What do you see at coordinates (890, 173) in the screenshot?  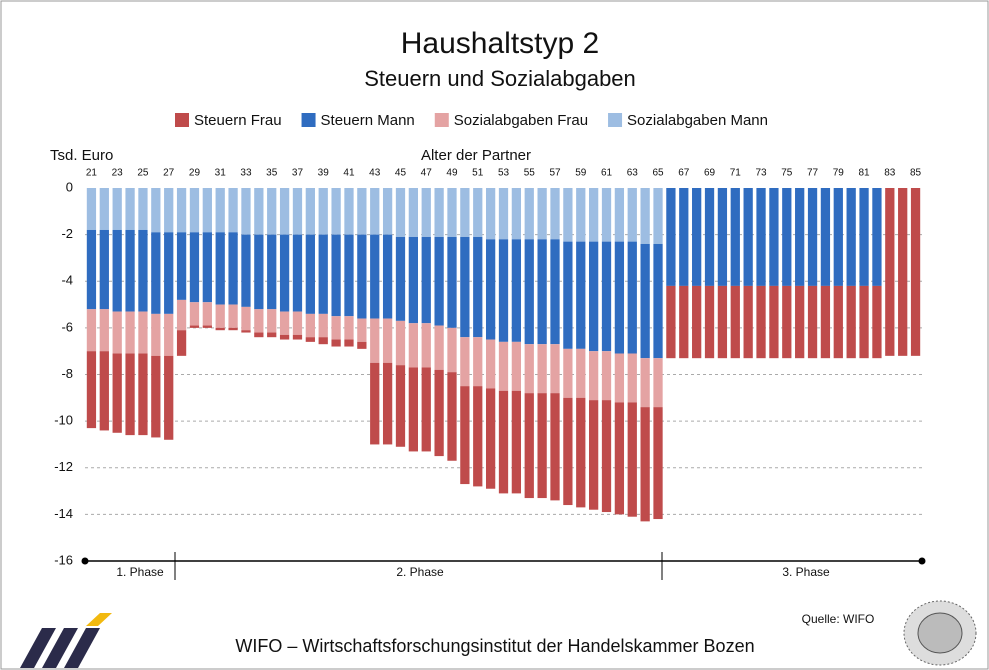 I see `x-tick-label: 83` at bounding box center [890, 173].